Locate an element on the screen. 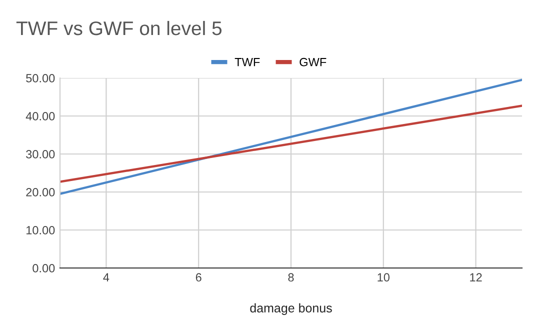 The width and height of the screenshot is (540, 335). x-tick-label: 12 is located at coordinates (476, 277).